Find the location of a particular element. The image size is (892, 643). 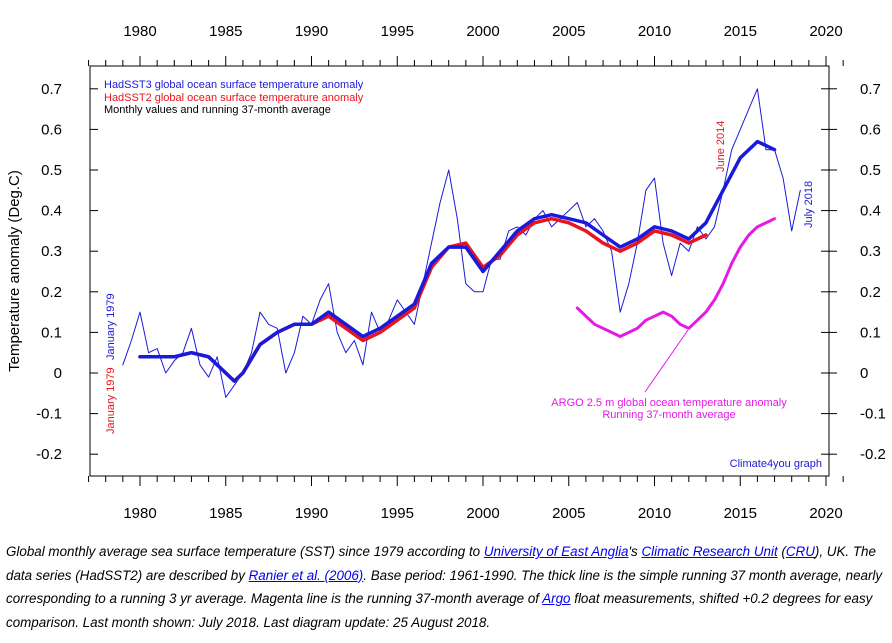

cru-link: Climatic Research Unit is located at coordinates (709, 551).